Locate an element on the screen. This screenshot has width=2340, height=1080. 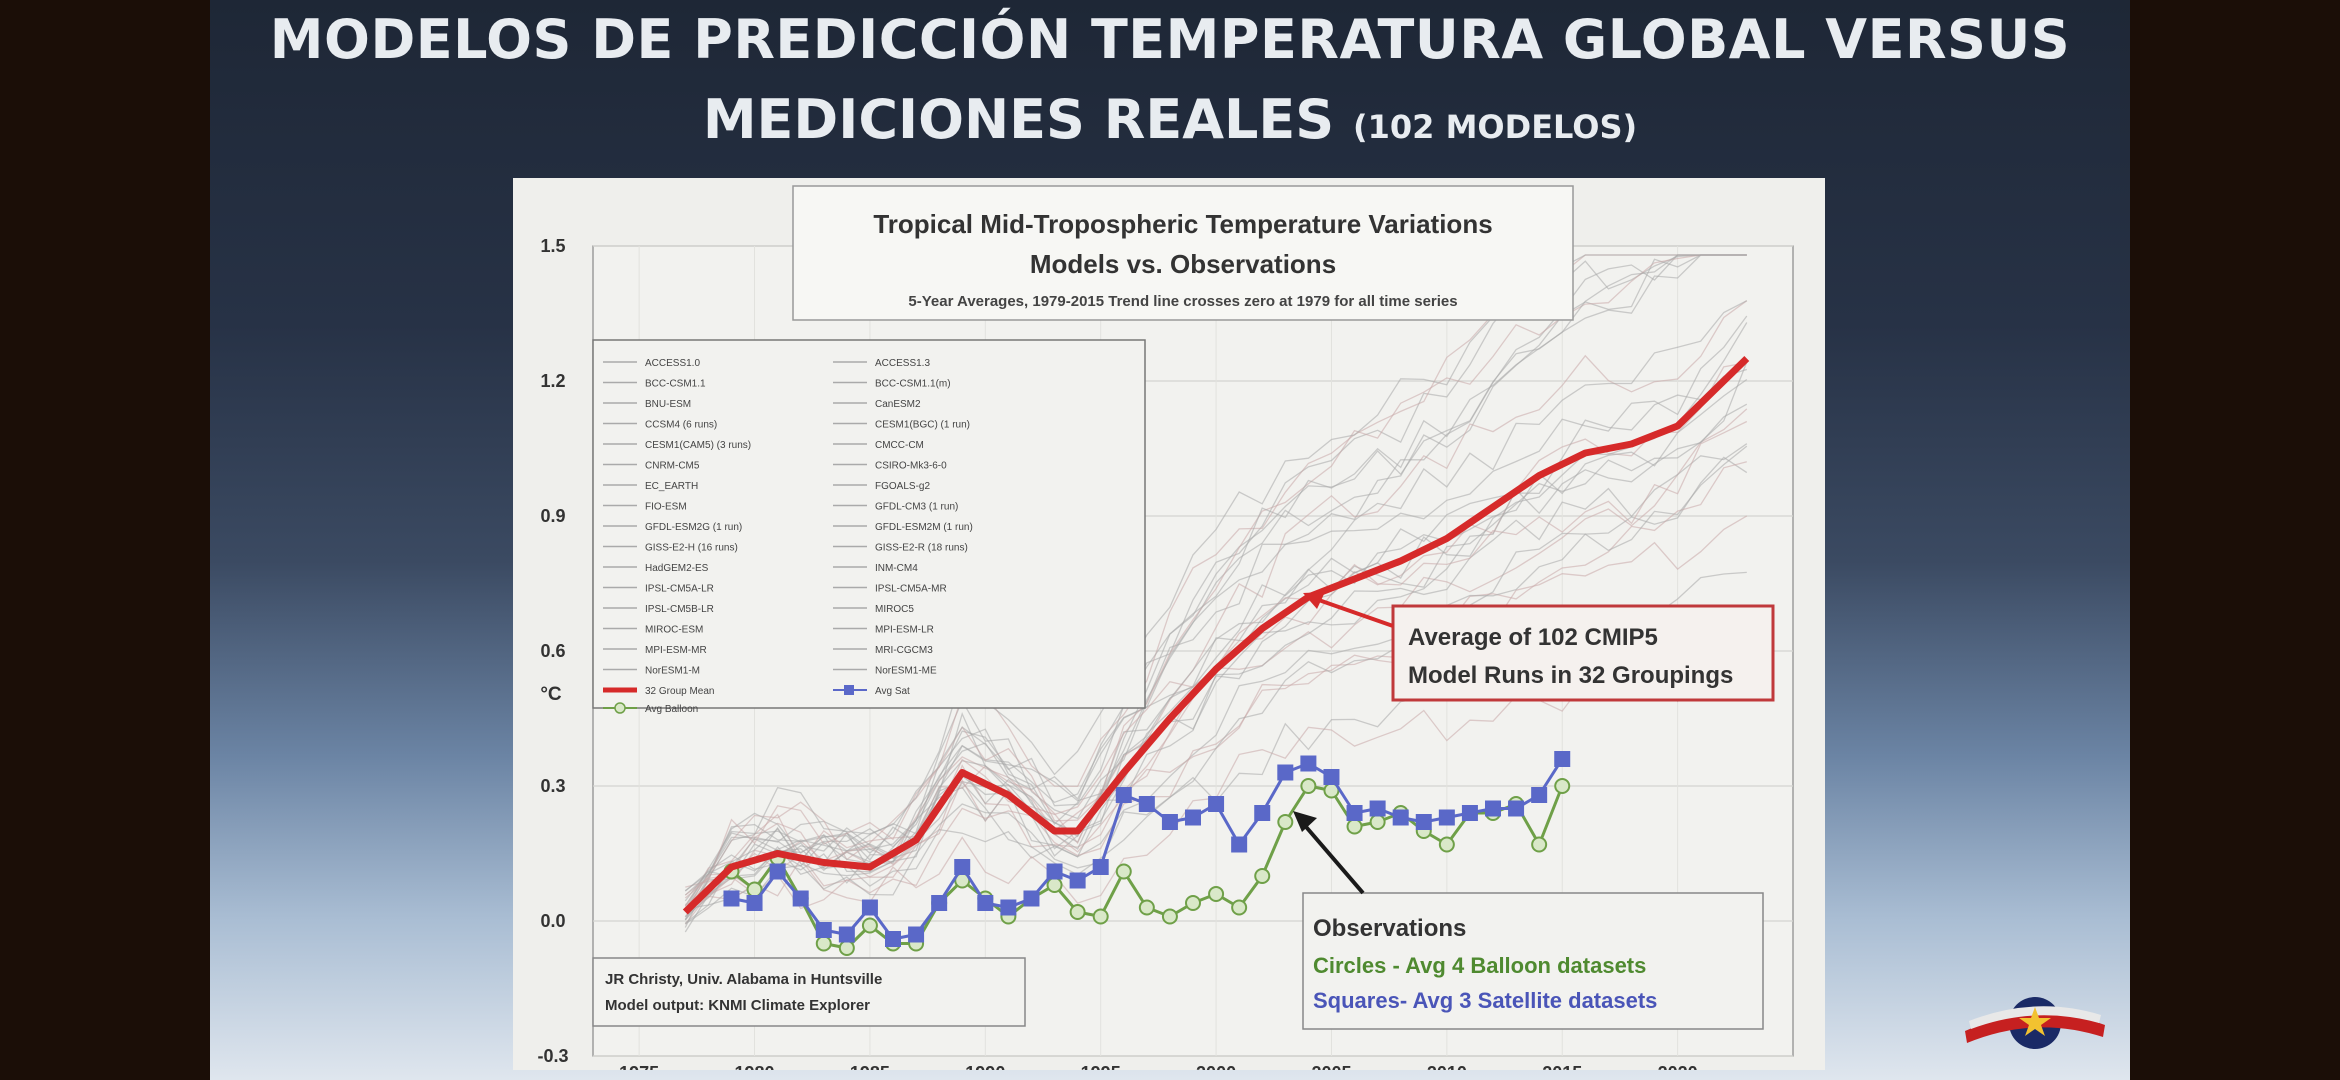
legend-label: BCC-CSM1.1(m) is located at coordinates (913, 384).